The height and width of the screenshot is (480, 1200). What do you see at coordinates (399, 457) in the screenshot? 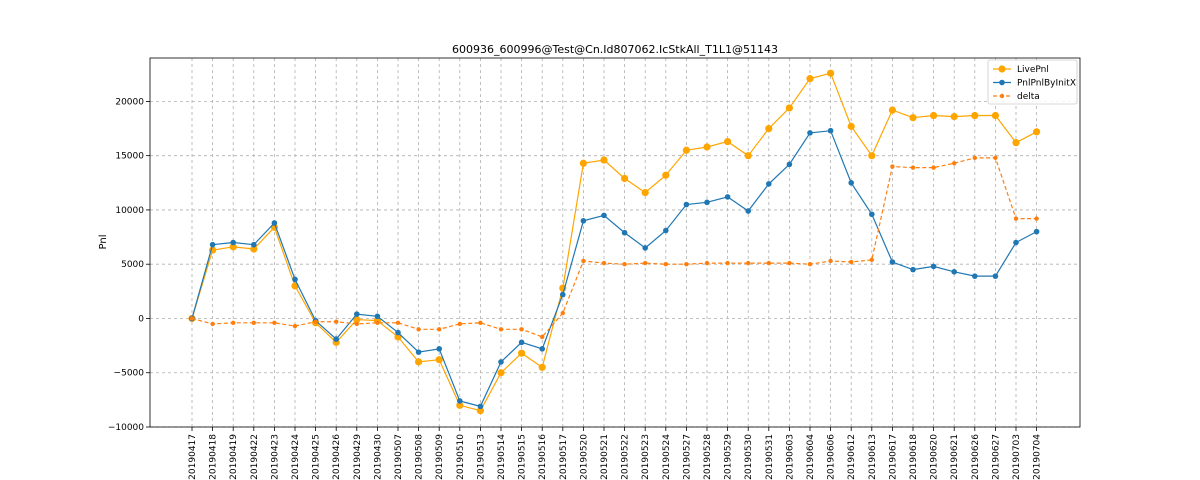
I see `x-tick-label: 20190507` at bounding box center [399, 457].